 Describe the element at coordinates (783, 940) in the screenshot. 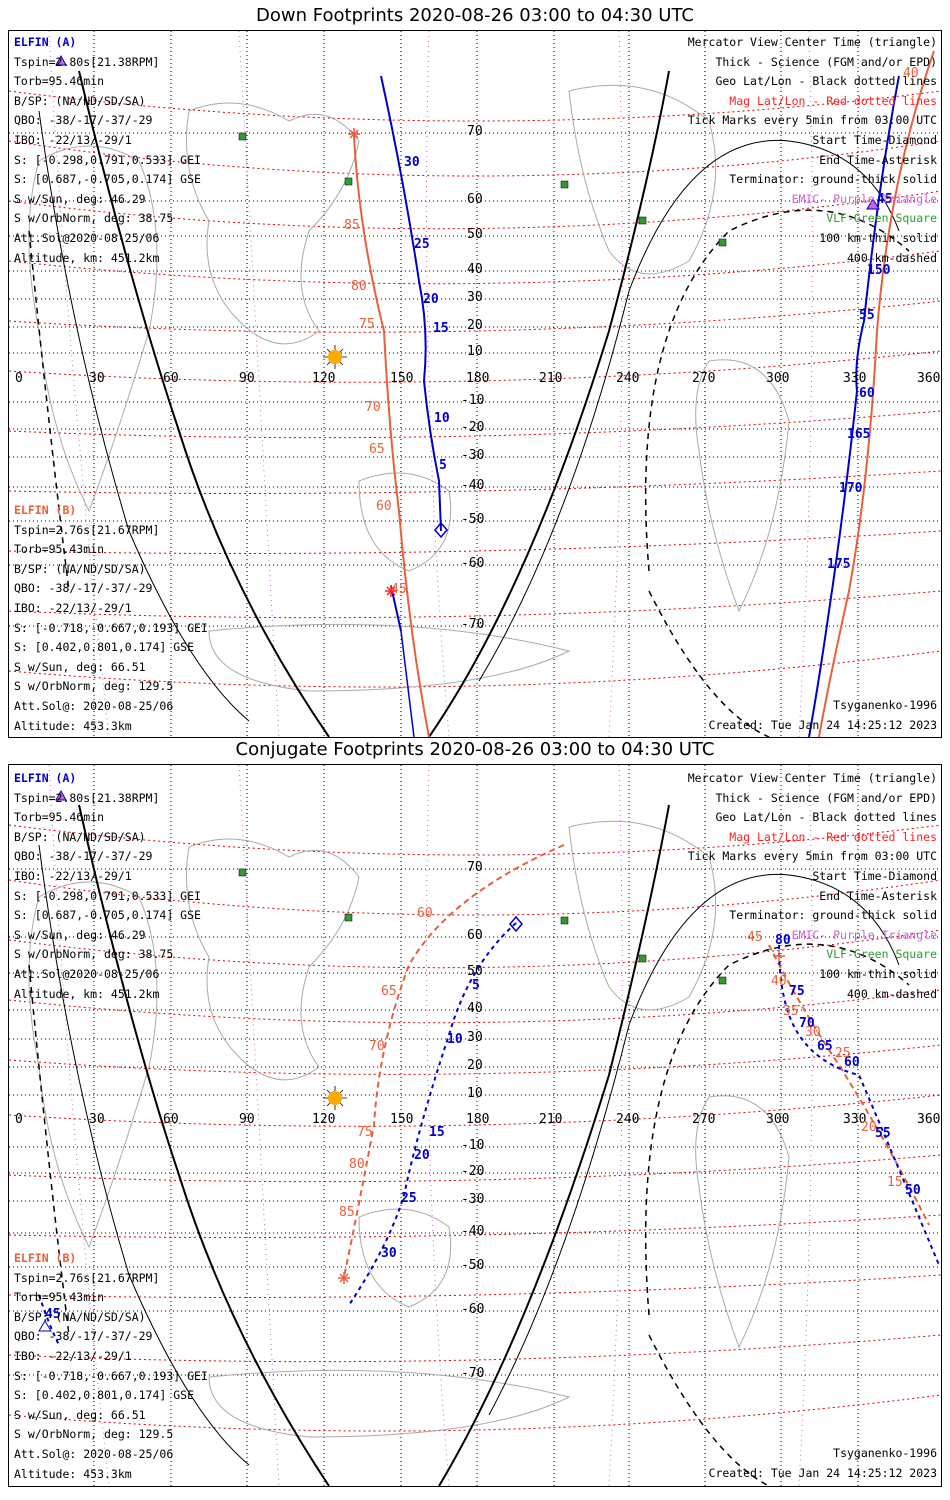

I see `track-label-a: 80` at that location.